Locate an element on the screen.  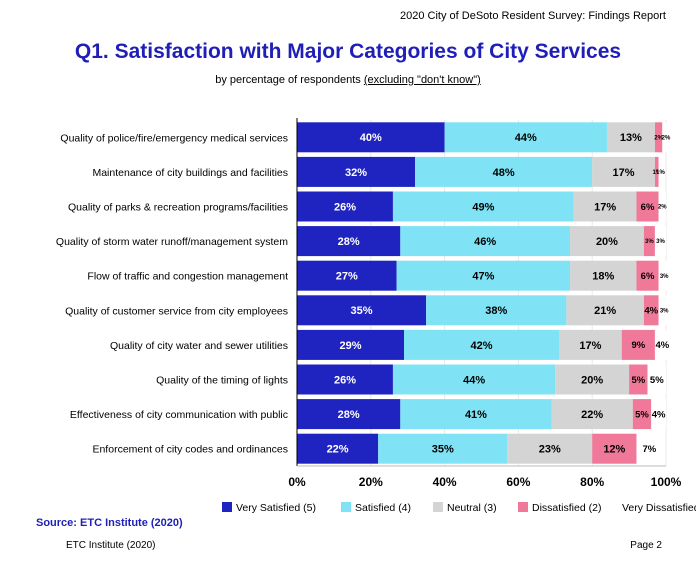
legend-label: Very Satisfied (5) is located at coordinates (276, 508).